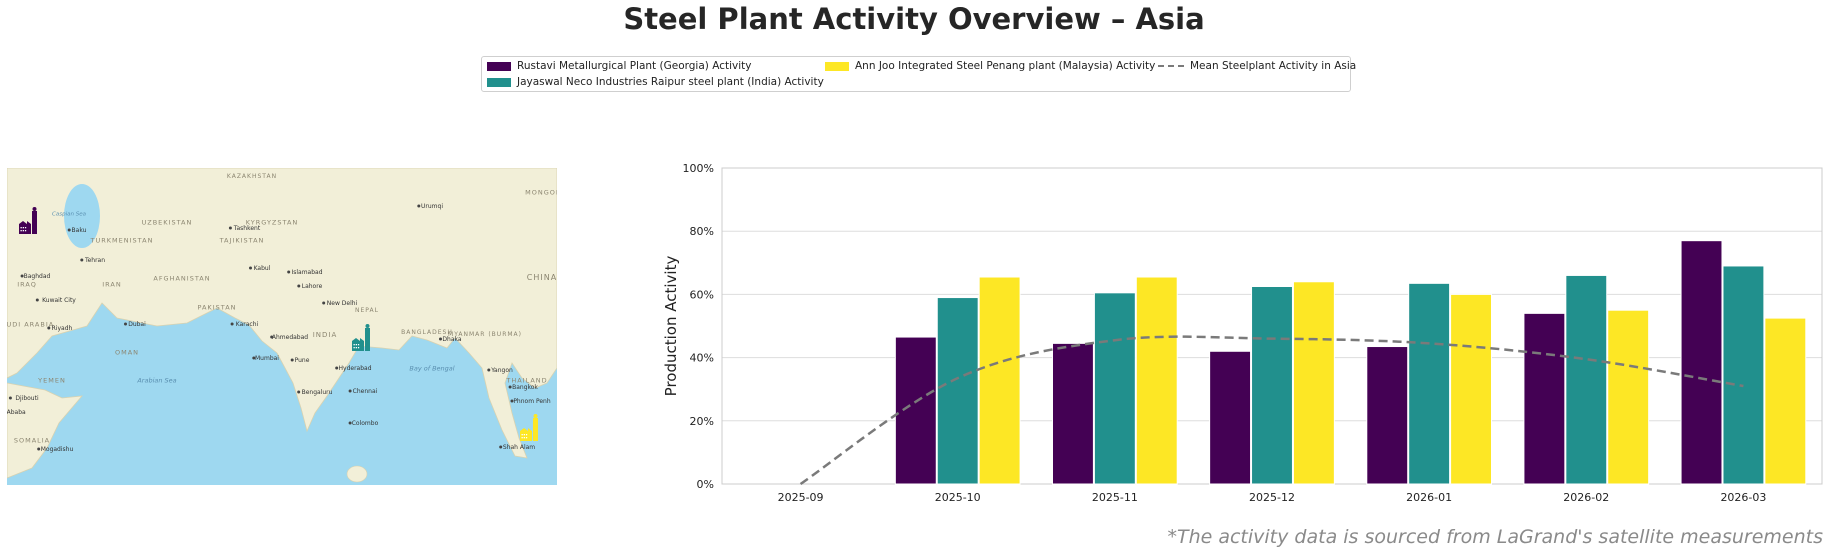  I want to click on y-tick-label: 20%, so click(702, 421).